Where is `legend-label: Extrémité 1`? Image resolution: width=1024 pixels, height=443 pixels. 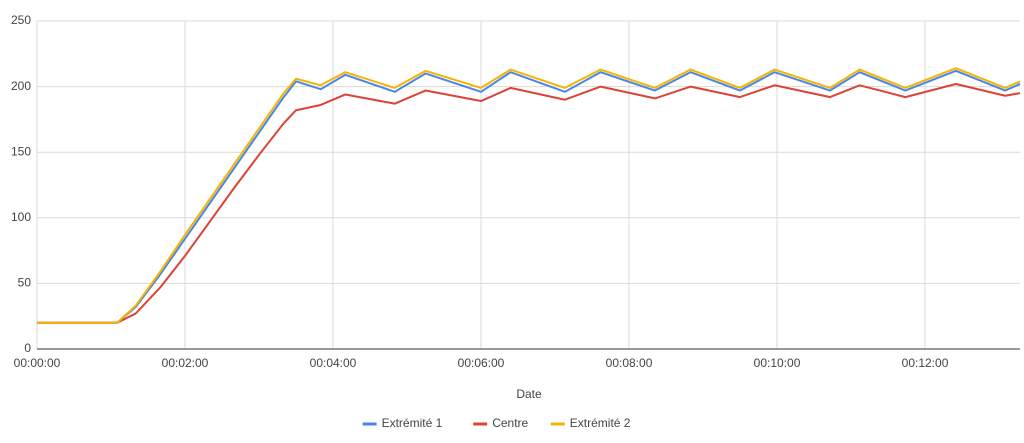
legend-label: Extrémité 1 is located at coordinates (412, 423).